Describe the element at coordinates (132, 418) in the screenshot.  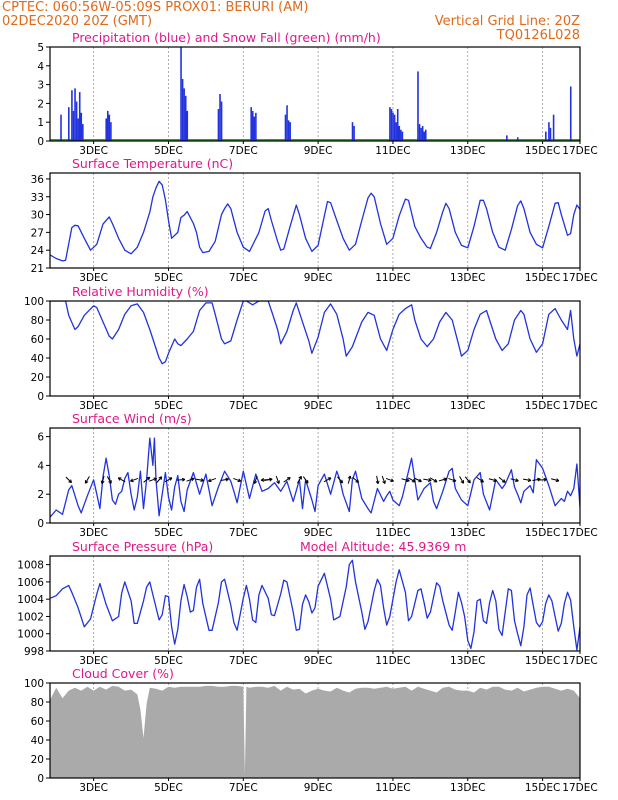
I see `wind-title: Surface Wind (m/s)` at that location.